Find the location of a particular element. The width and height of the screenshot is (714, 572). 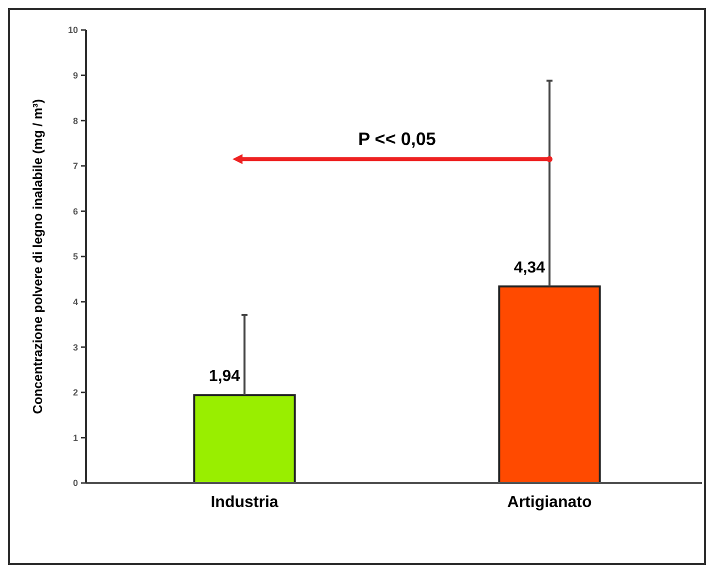

y-tick-label: 1 is located at coordinates (75, 437).